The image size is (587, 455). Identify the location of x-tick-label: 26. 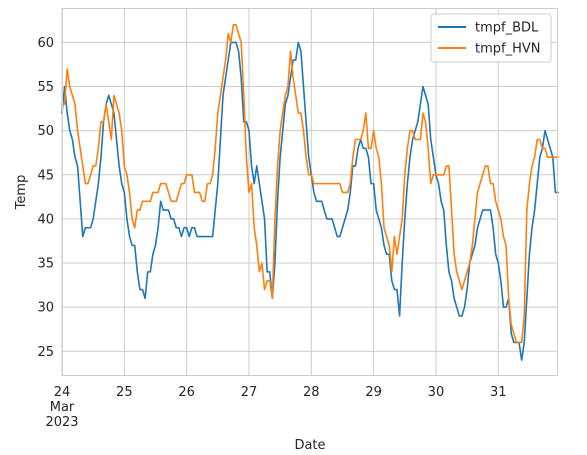
(186, 392).